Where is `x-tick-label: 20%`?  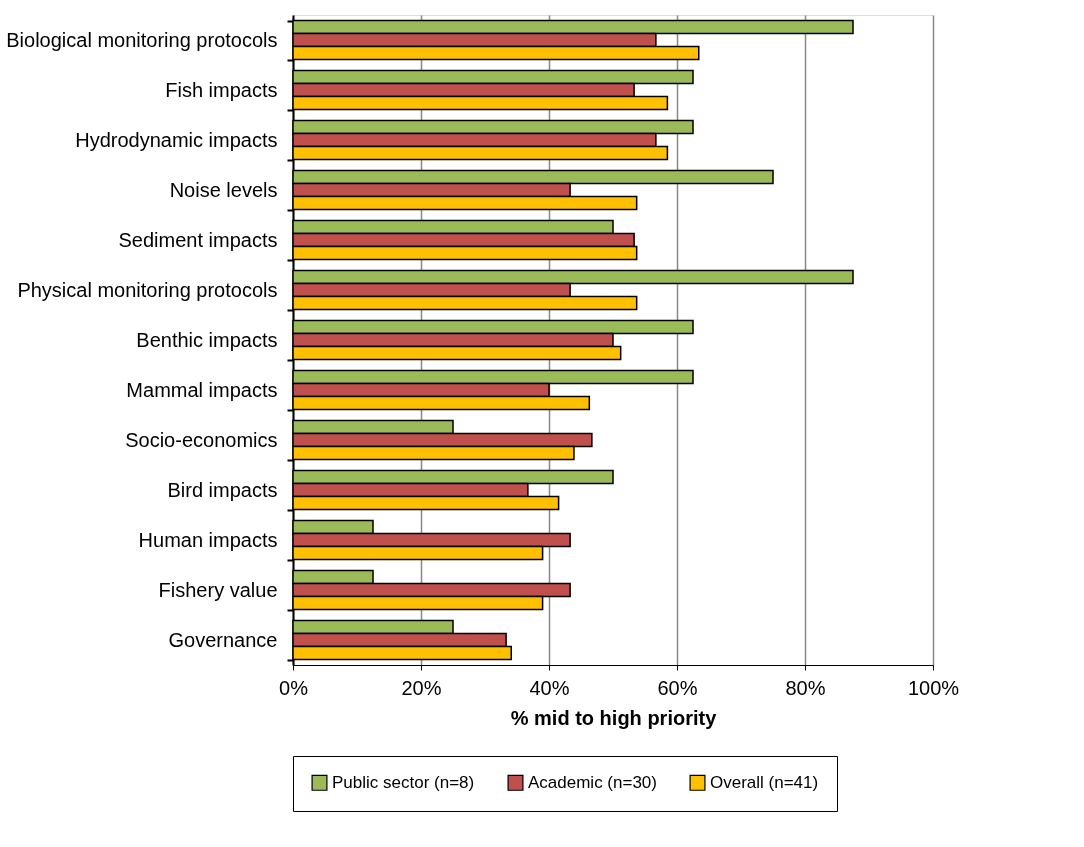
x-tick-label: 20% is located at coordinates (421, 687).